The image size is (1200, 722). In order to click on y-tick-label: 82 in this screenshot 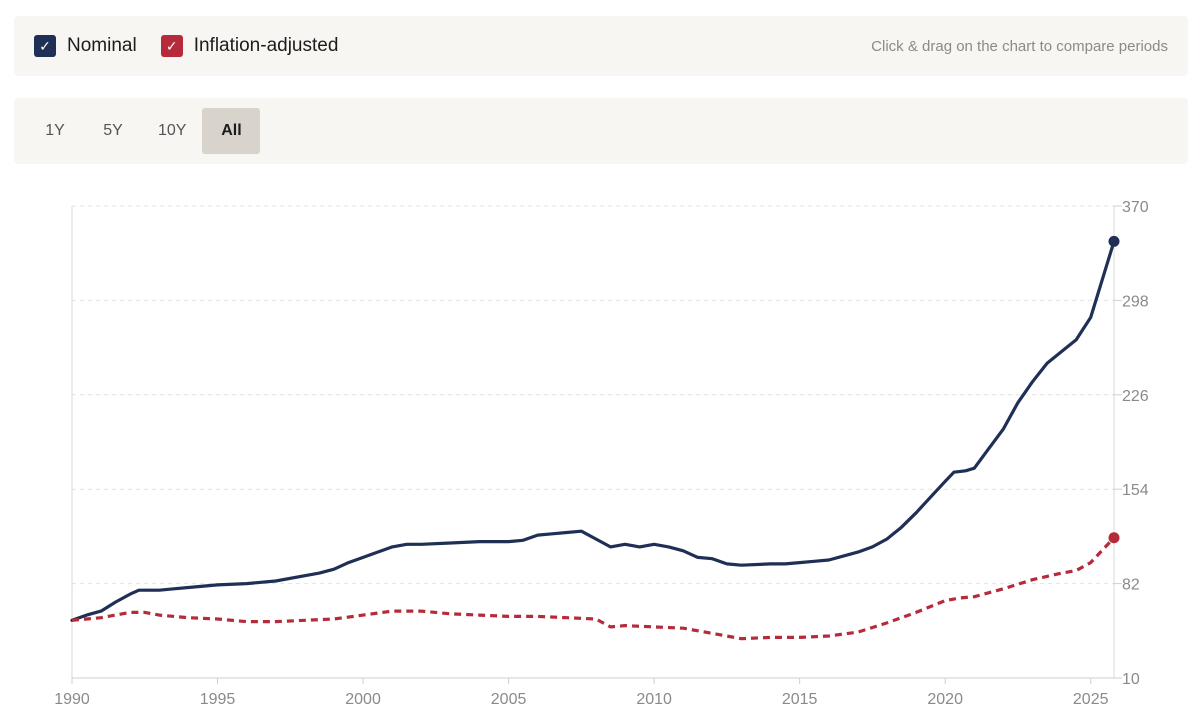, I will do `click(1131, 585)`.